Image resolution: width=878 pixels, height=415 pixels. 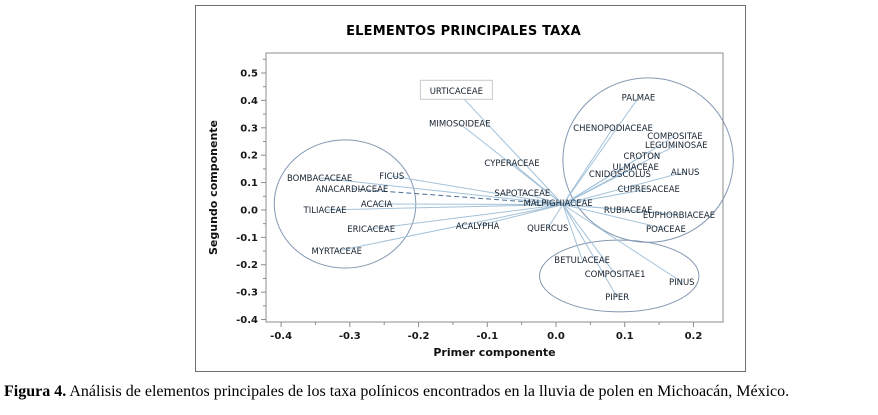 I want to click on y-tick-label: 0.1, so click(x=249, y=183).